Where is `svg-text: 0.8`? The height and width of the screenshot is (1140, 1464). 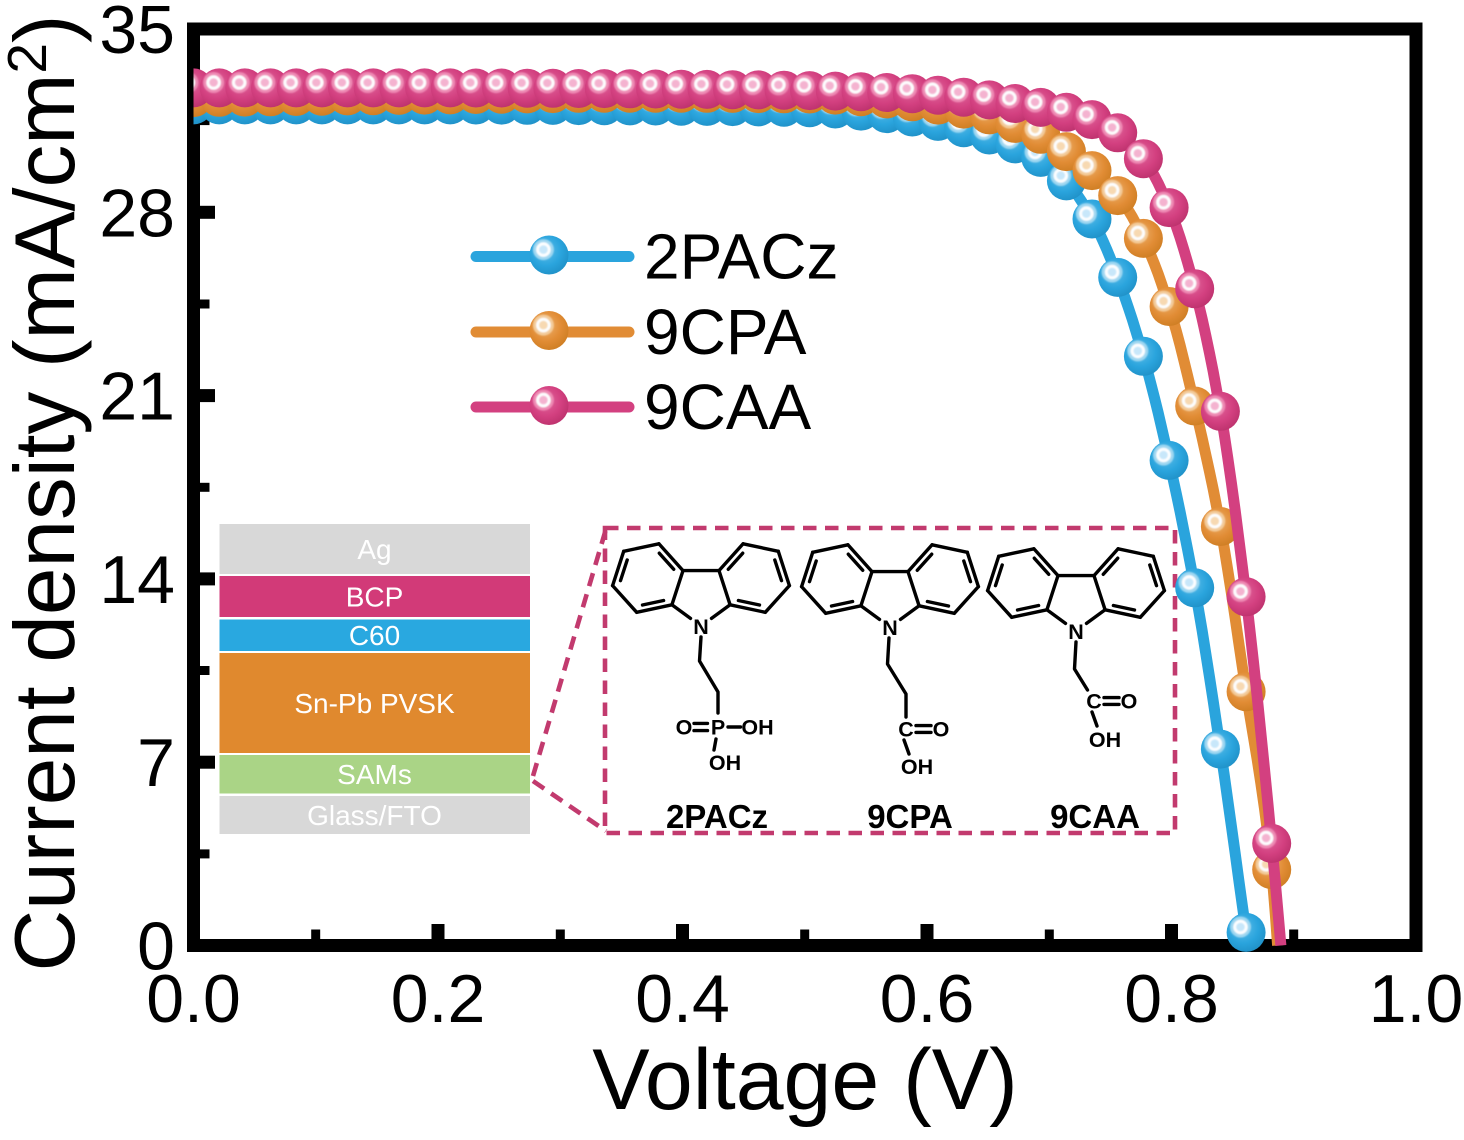 svg-text: 0.8 is located at coordinates (1171, 999).